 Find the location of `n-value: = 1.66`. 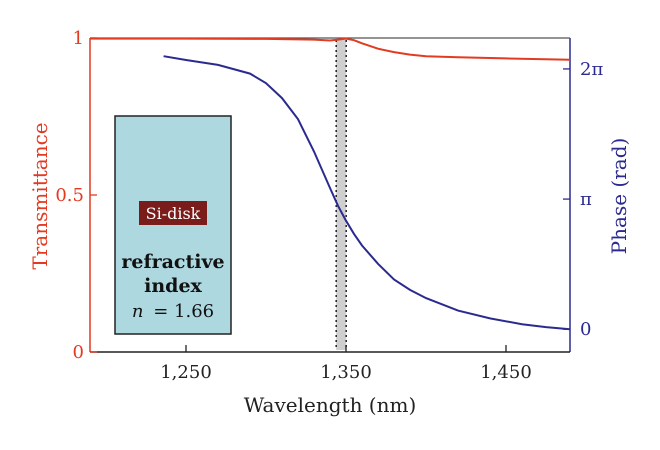

n-value: = 1.66 is located at coordinates (183, 311).